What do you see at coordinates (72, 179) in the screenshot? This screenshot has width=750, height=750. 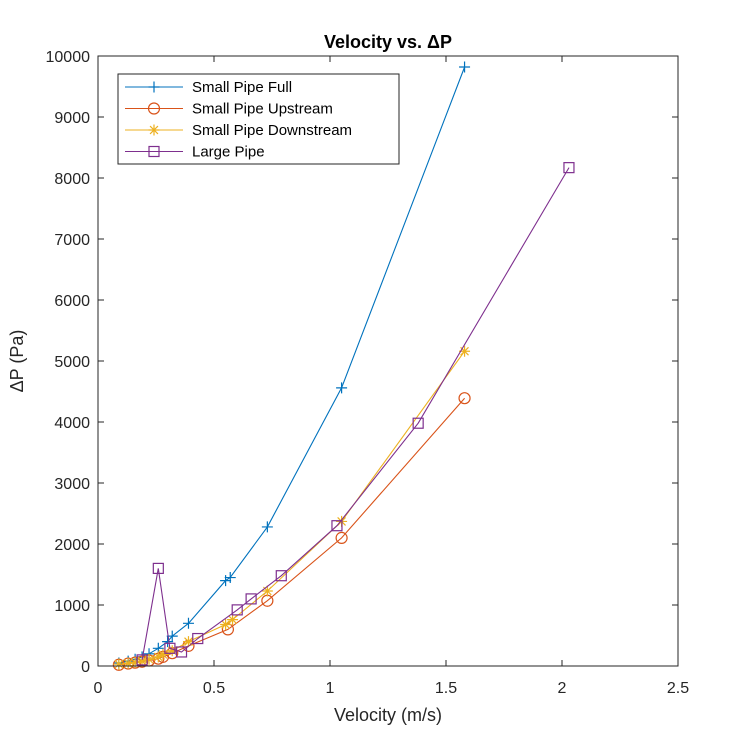 I see `y-tick-label: 8000` at bounding box center [72, 179].